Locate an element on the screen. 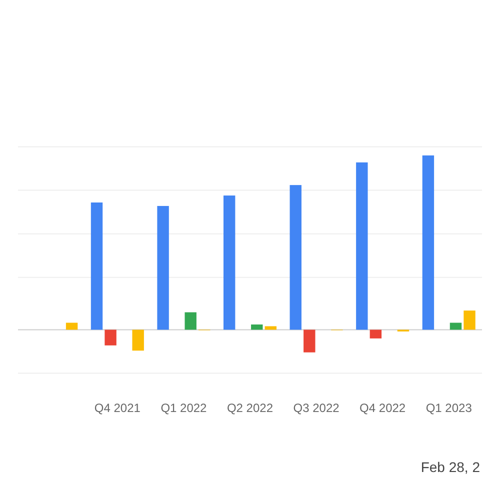 This screenshot has width=500, height=500. x-tick-label: Q3 2022 is located at coordinates (316, 408).